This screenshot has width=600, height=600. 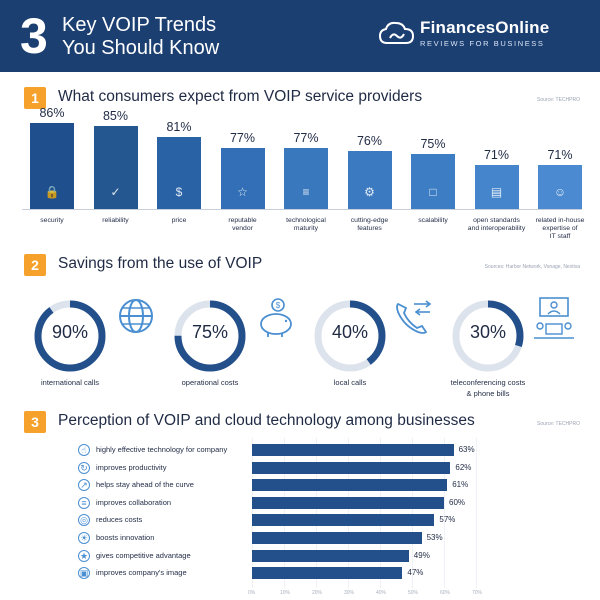 I want to click on phone-arrows-icon, so click(x=414, y=317).